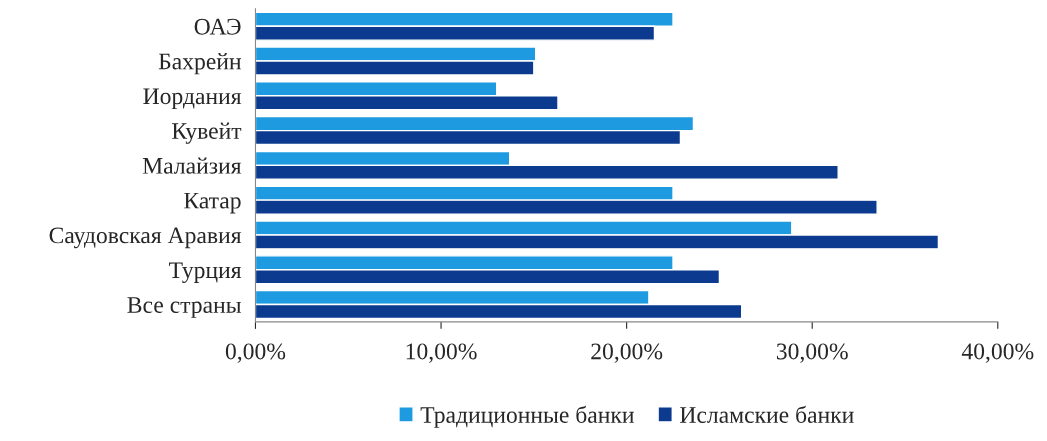 The width and height of the screenshot is (1047, 441). Describe the element at coordinates (527, 416) in the screenshot. I see `legend-label: Традиционные банки` at that location.